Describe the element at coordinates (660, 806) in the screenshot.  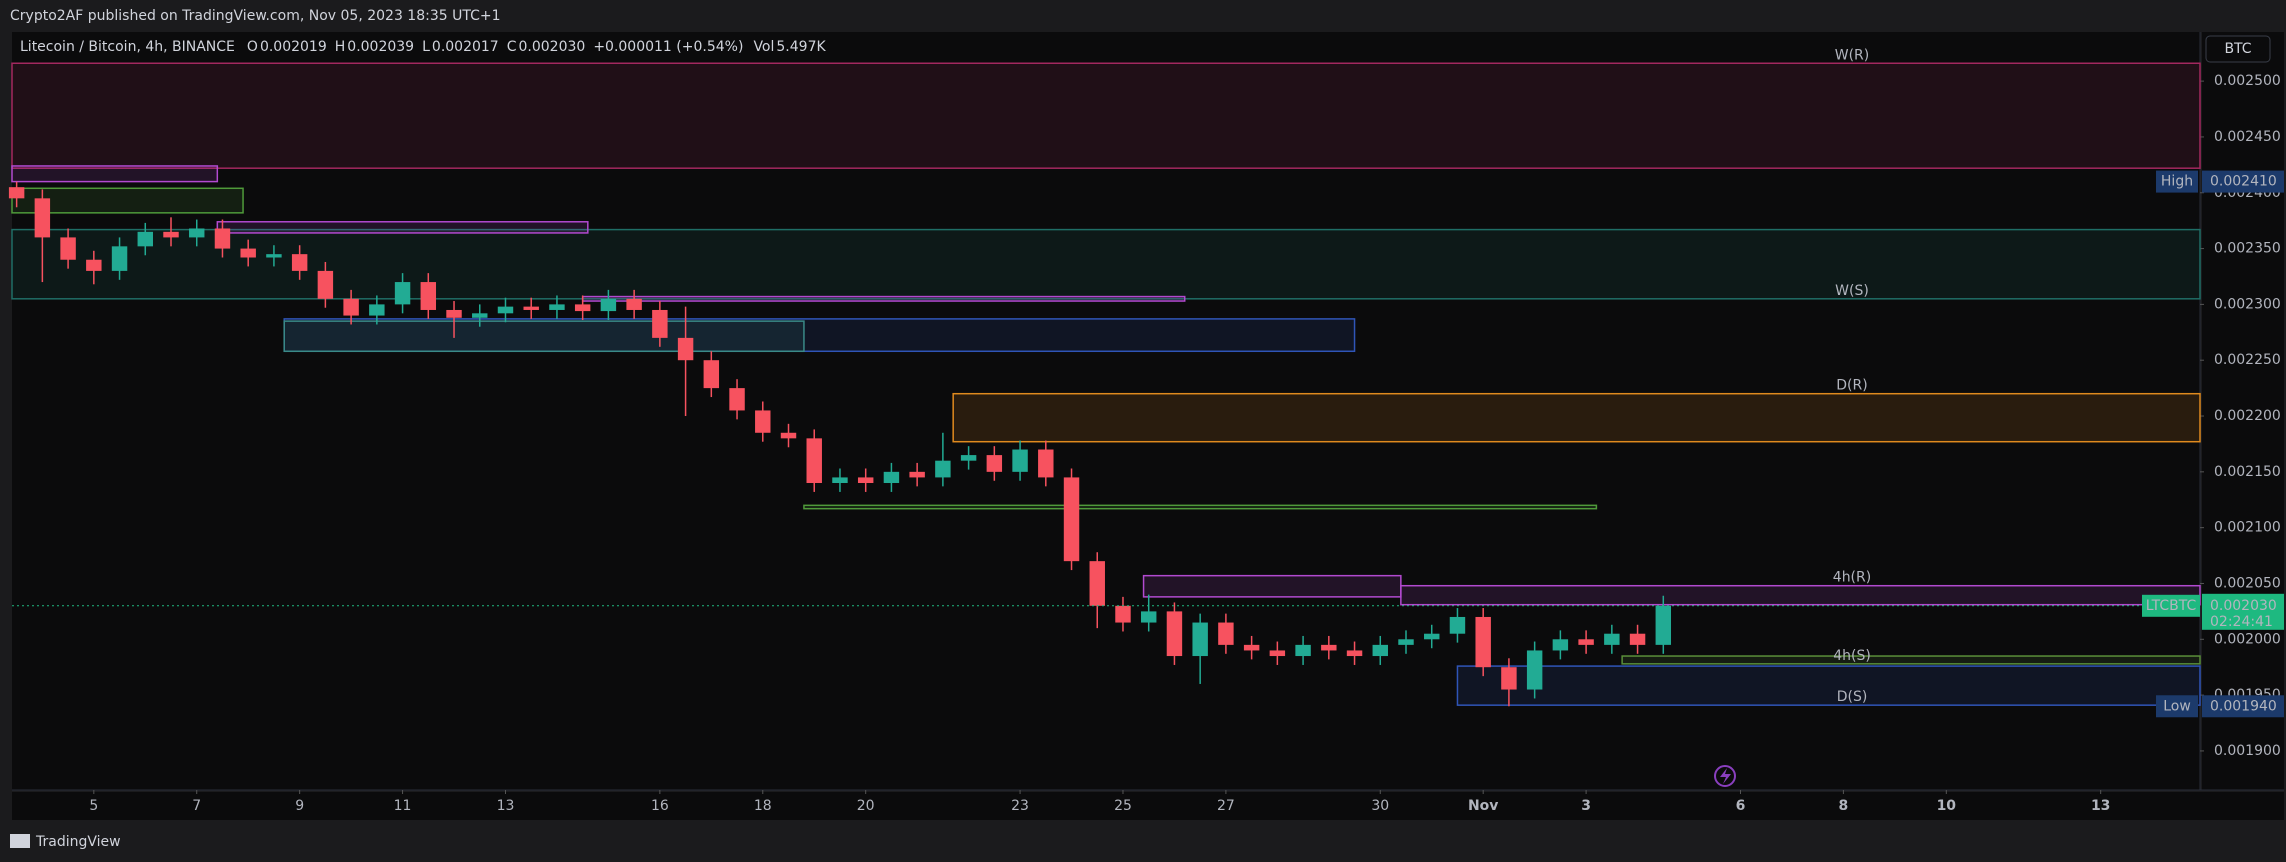
I see `x-tick-label: 16` at that location.